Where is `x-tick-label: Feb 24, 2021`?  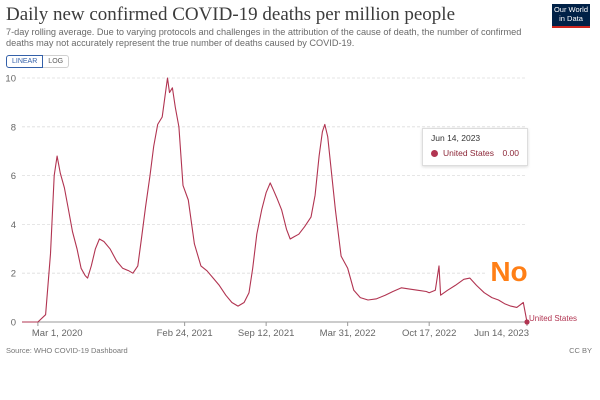 x-tick-label: Feb 24, 2021 is located at coordinates (185, 333).